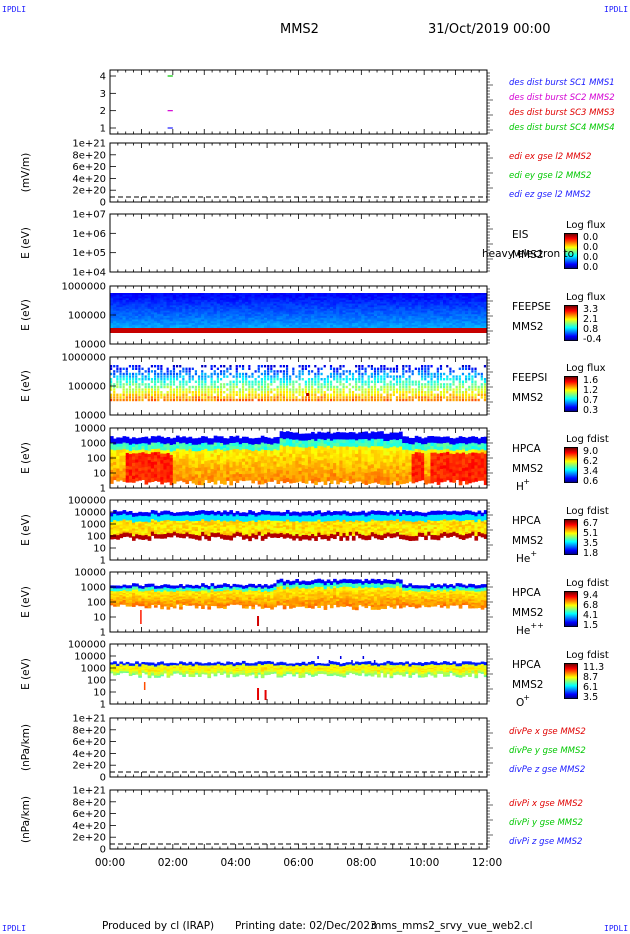 Image resolution: width=630 pixels, height=934 pixels. Describe the element at coordinates (562, 113) in the screenshot. I see `legend-entry: des dist burst SC3 MMS3` at that location.